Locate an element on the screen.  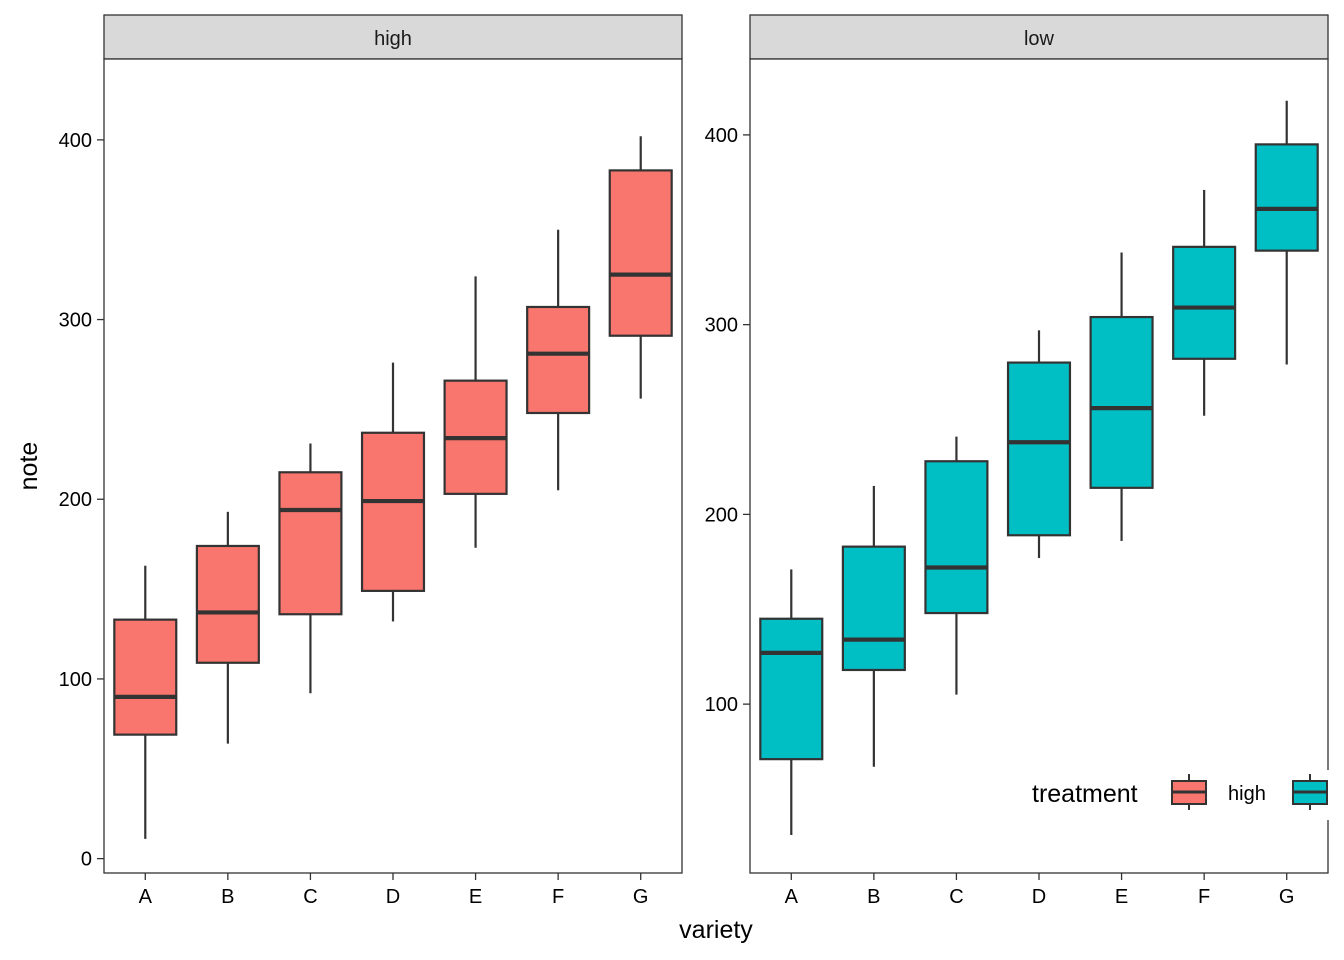
strip-label-high: high is located at coordinates (393, 39).